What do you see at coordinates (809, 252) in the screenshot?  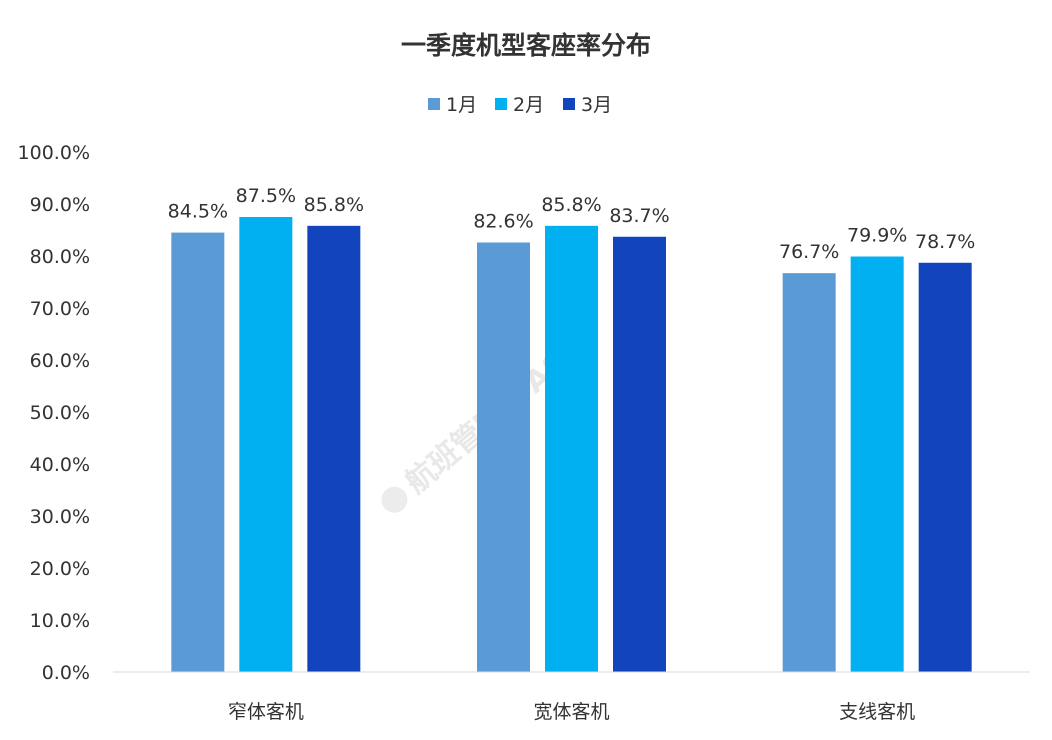 I see `data-label: 76.7%` at bounding box center [809, 252].